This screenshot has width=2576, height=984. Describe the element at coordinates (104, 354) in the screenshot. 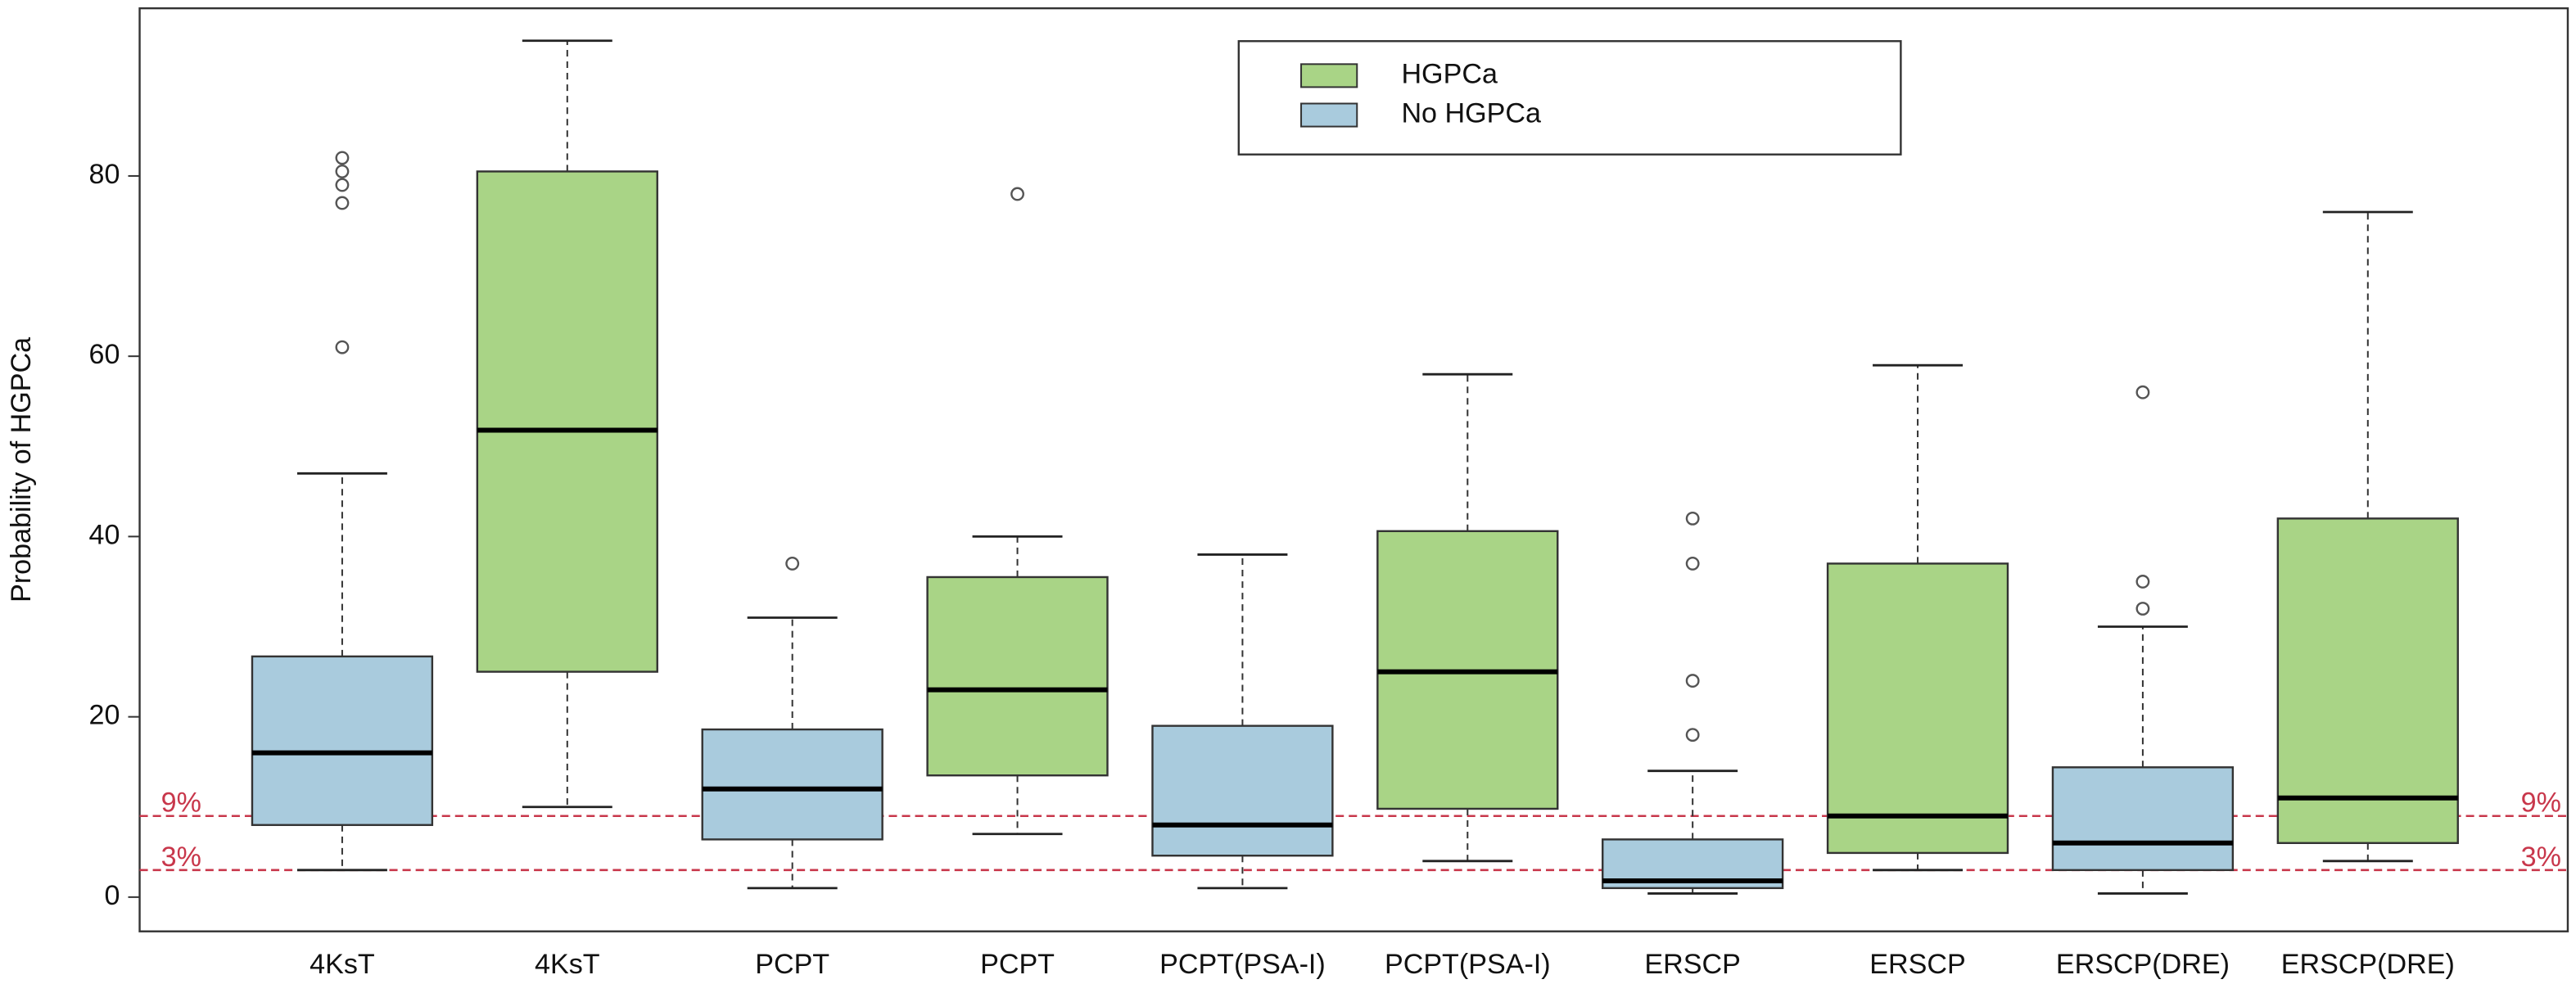

I see `y-tick-label: 60` at that location.